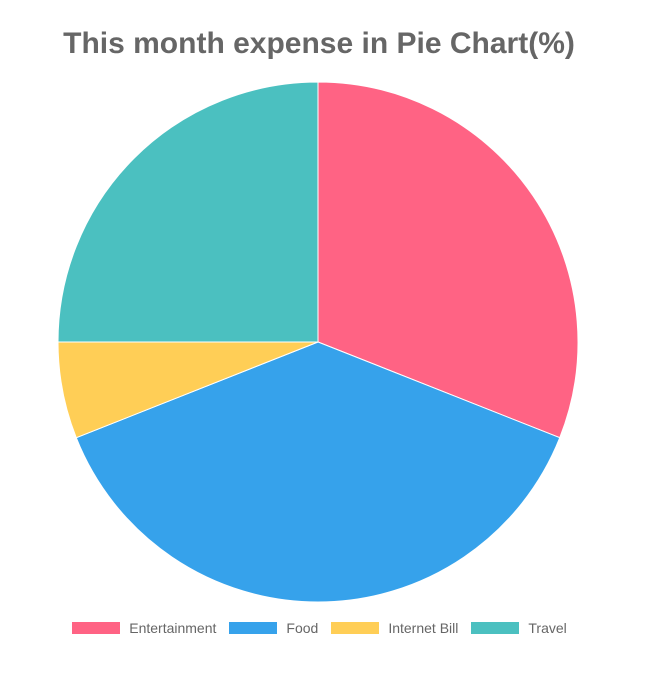 This screenshot has width=652, height=674. What do you see at coordinates (547, 628) in the screenshot?
I see `legend-label-travel: Travel` at bounding box center [547, 628].